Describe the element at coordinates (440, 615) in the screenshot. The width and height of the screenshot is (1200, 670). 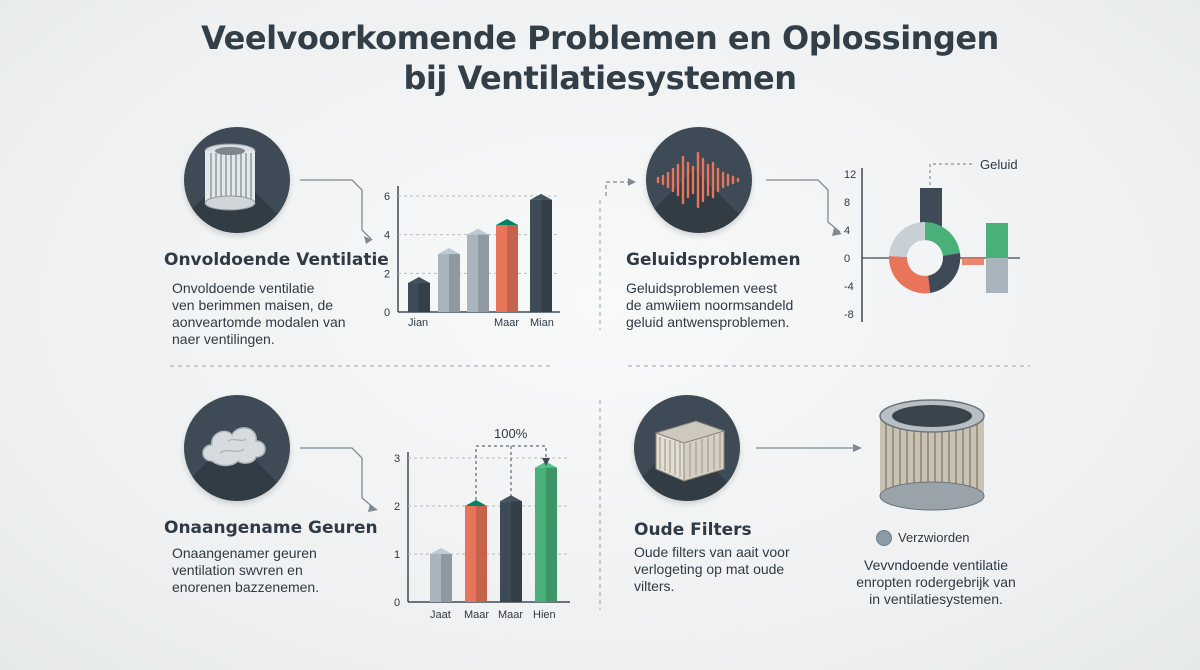
I see `x-tick-label: Jaat` at that location.